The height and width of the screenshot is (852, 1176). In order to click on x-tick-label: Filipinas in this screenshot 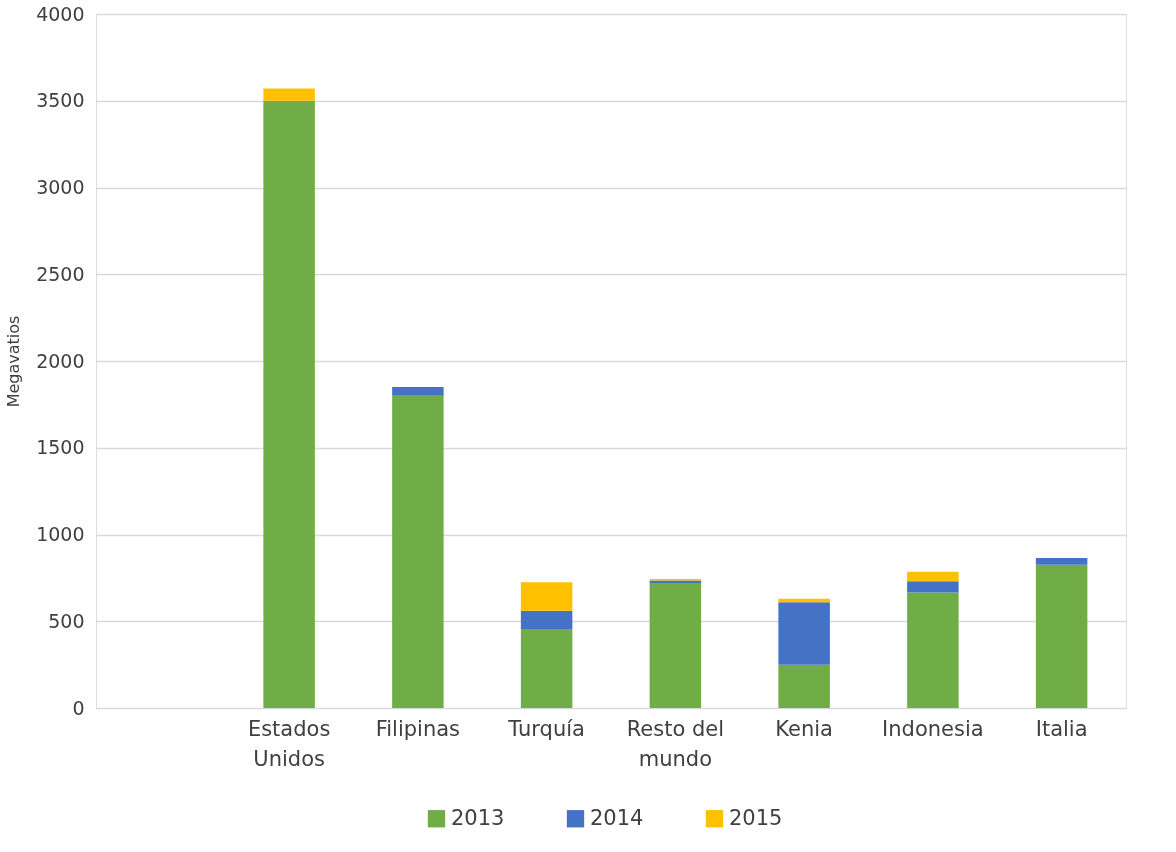, I will do `click(418, 728)`.